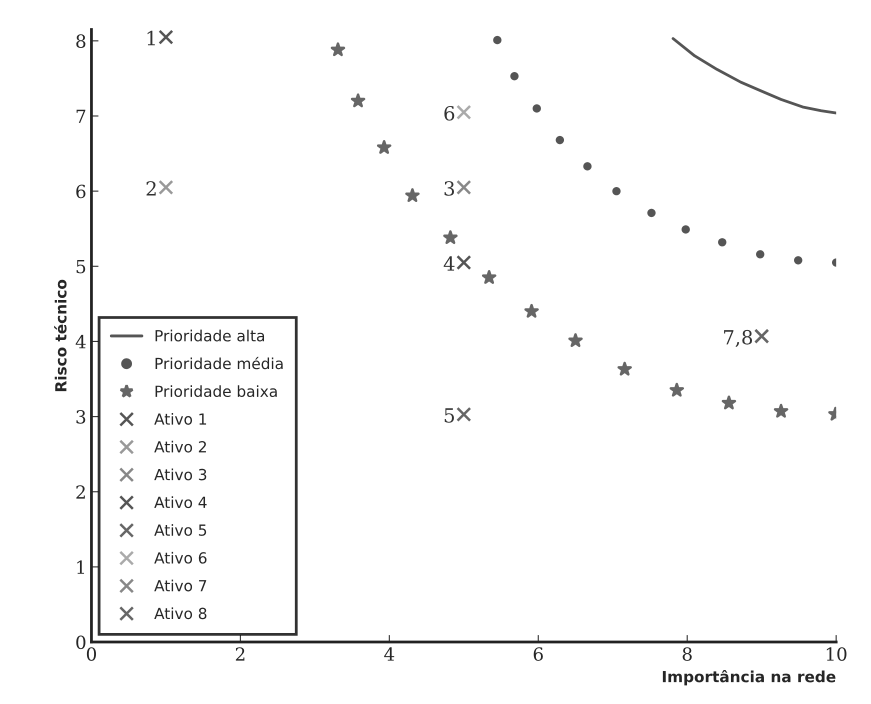 Image resolution: width=871 pixels, height=704 pixels. What do you see at coordinates (180, 586) in the screenshot?
I see `legend-label: Ativo 7` at bounding box center [180, 586].